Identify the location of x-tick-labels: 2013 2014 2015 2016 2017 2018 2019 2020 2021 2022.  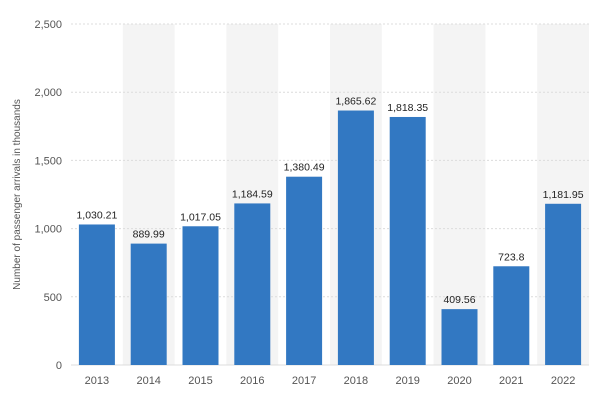
(330, 381).